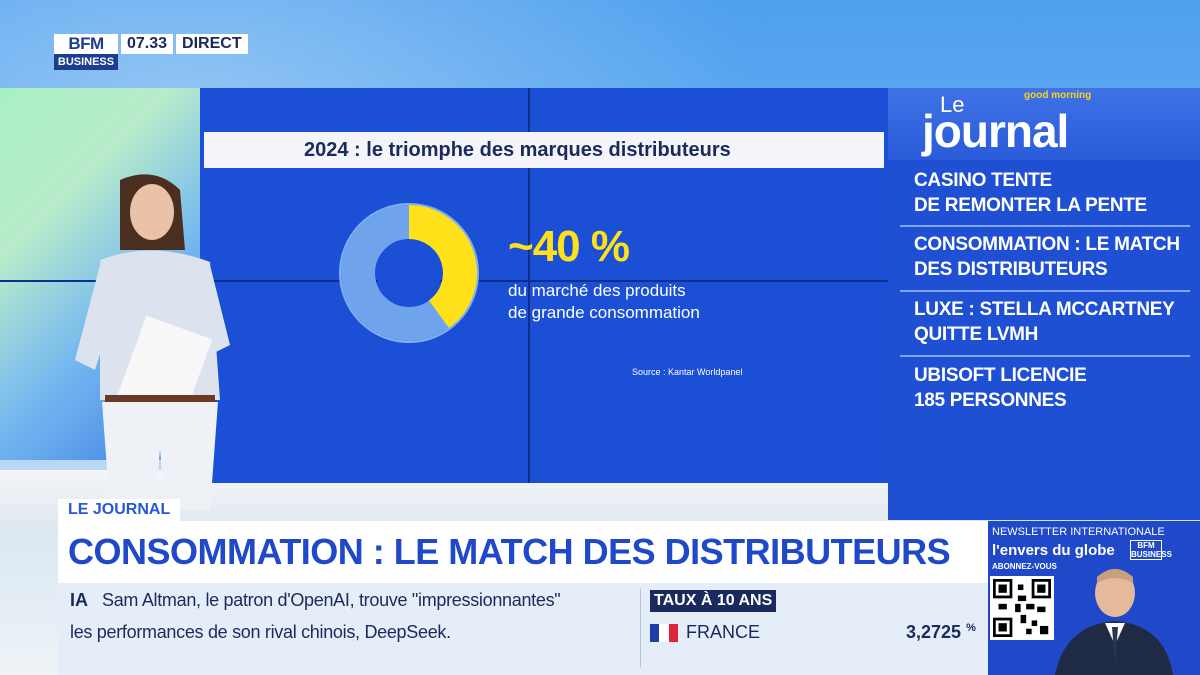 This screenshot has width=1200, height=675. What do you see at coordinates (1030, 205) in the screenshot?
I see `panel-headline-line: de remonter la pente` at bounding box center [1030, 205].